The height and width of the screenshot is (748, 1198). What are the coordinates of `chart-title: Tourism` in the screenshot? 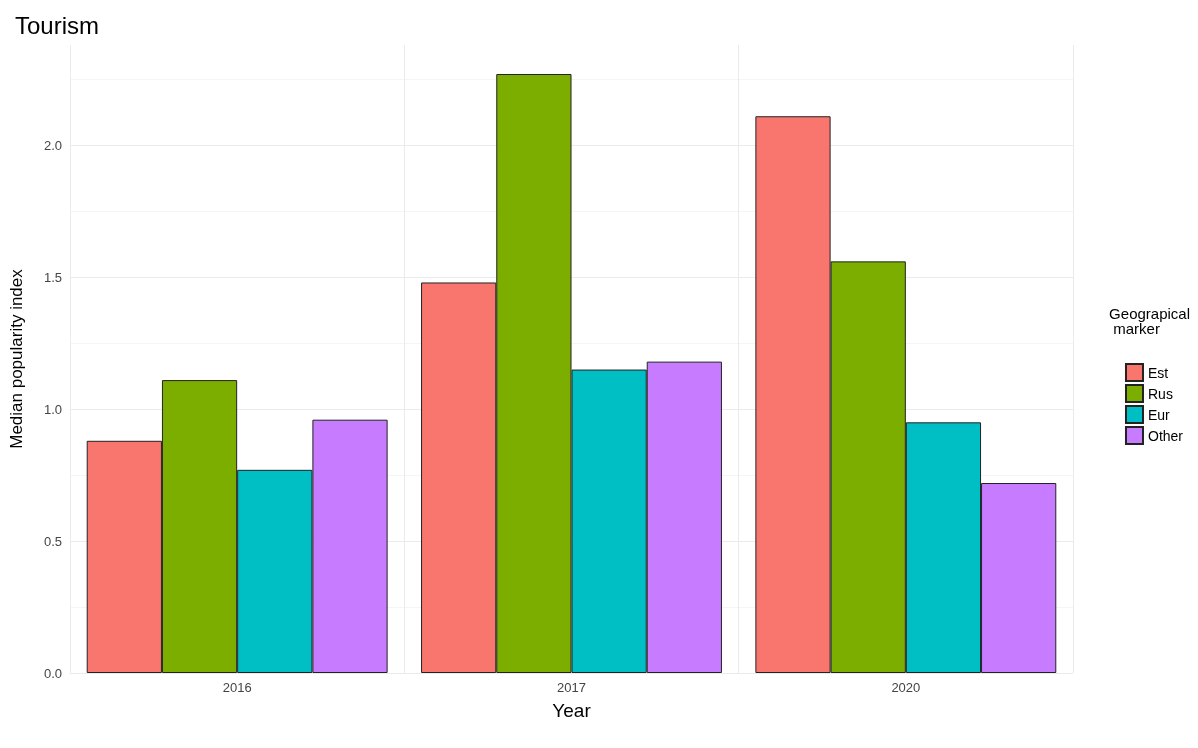 It's located at (57, 25).